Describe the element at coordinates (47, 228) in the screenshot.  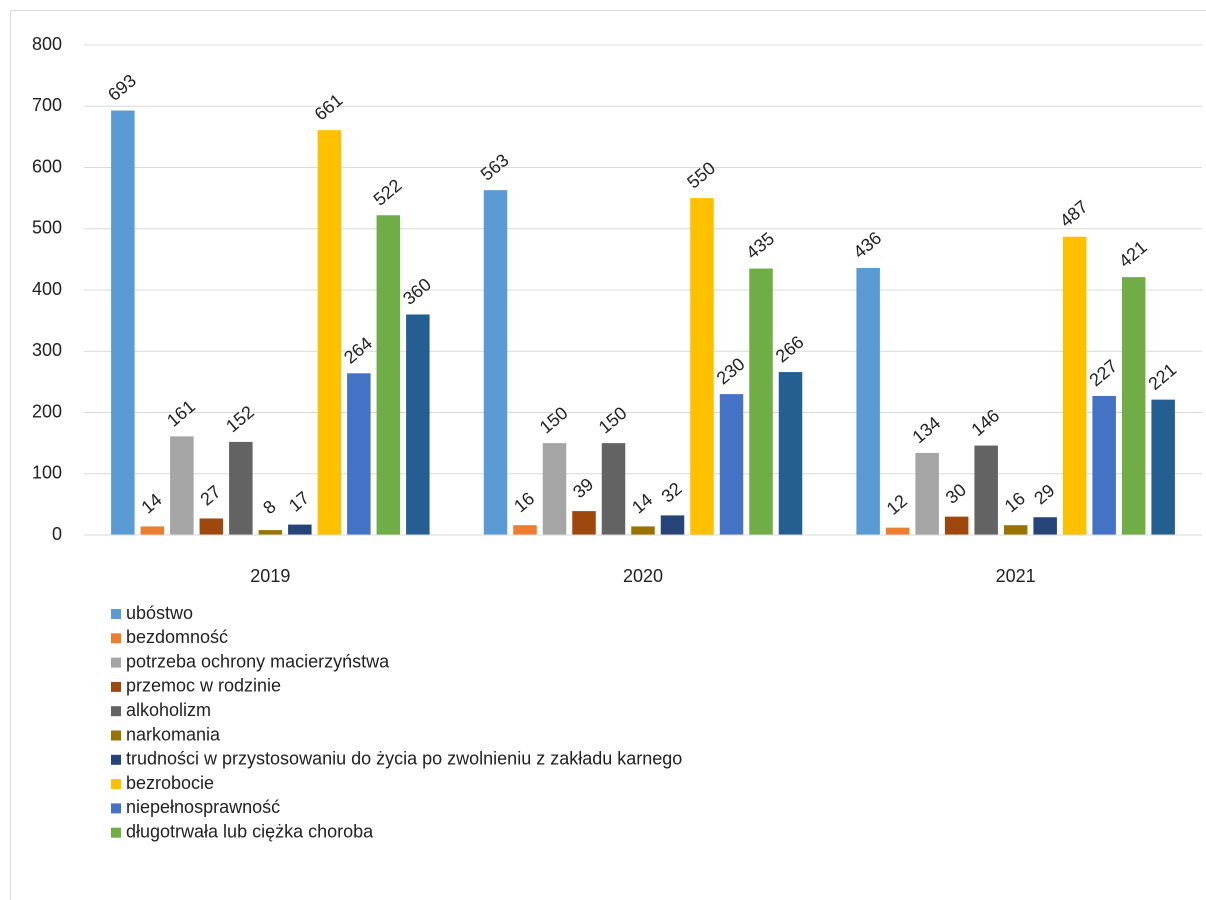
I see `y-tick-label: 500` at that location.